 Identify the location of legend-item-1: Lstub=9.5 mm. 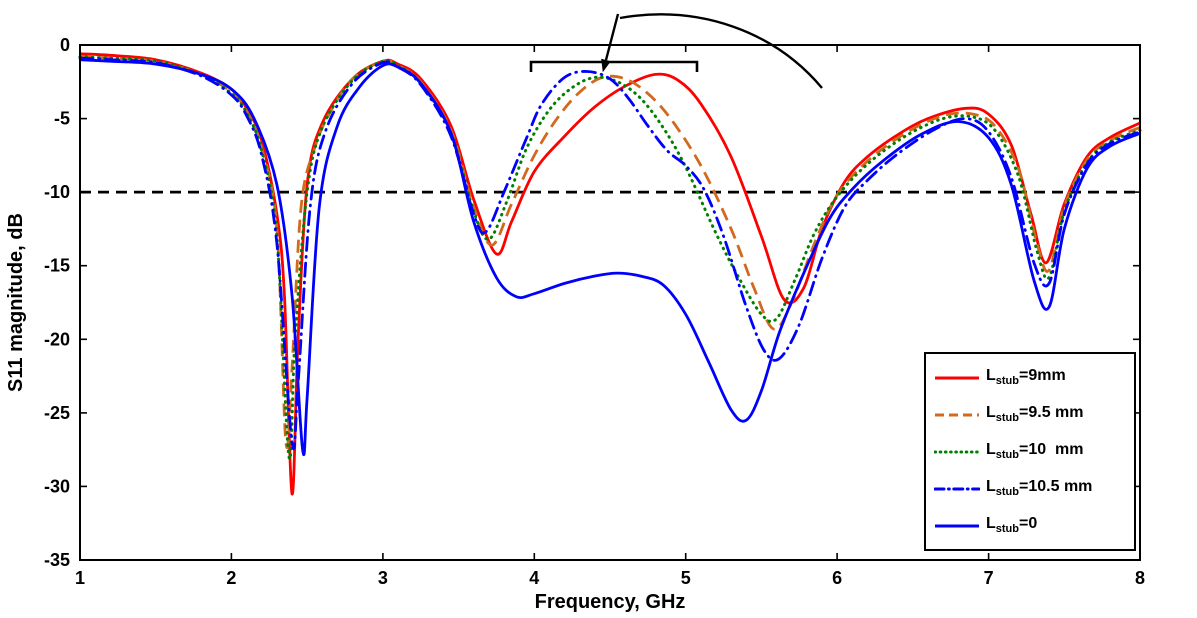
(1030, 414).